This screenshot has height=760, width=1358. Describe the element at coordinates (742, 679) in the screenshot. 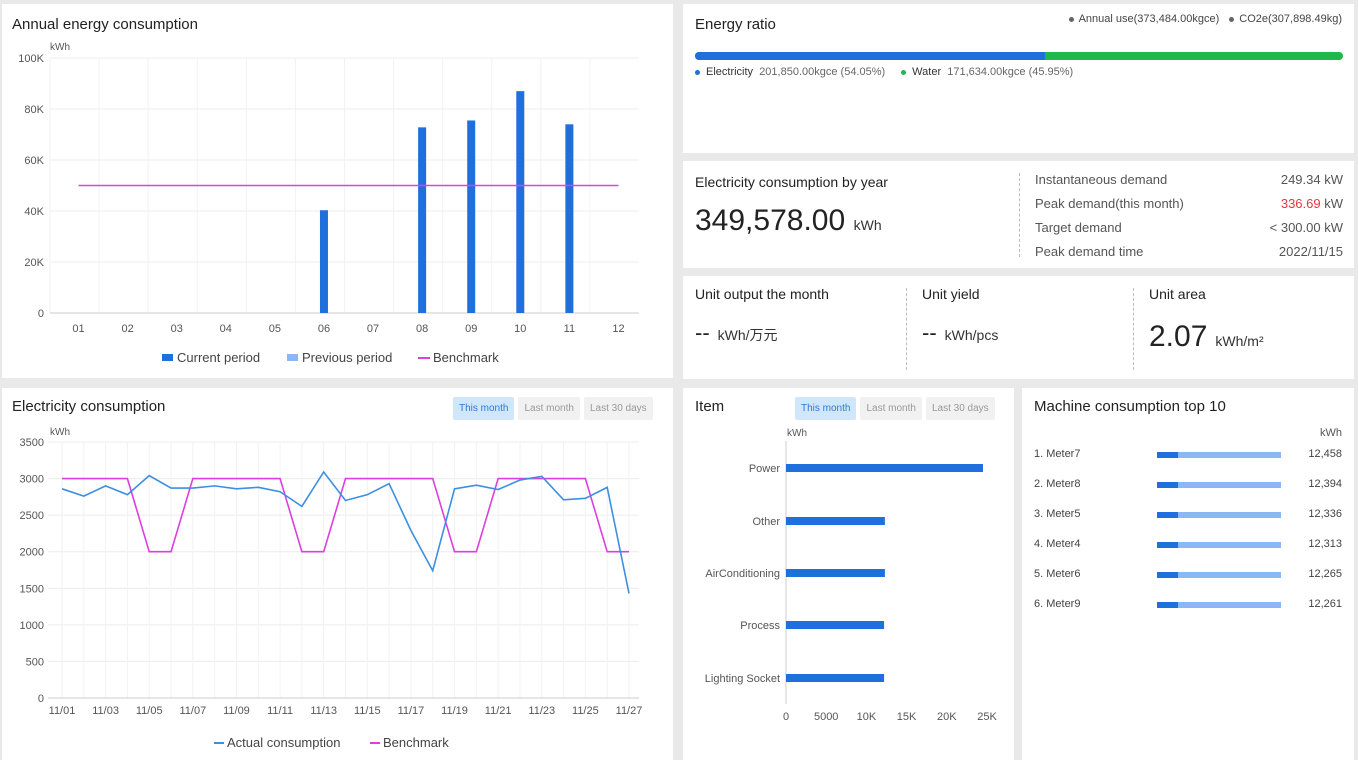

I see `item-category-label: Lighting Socket` at that location.